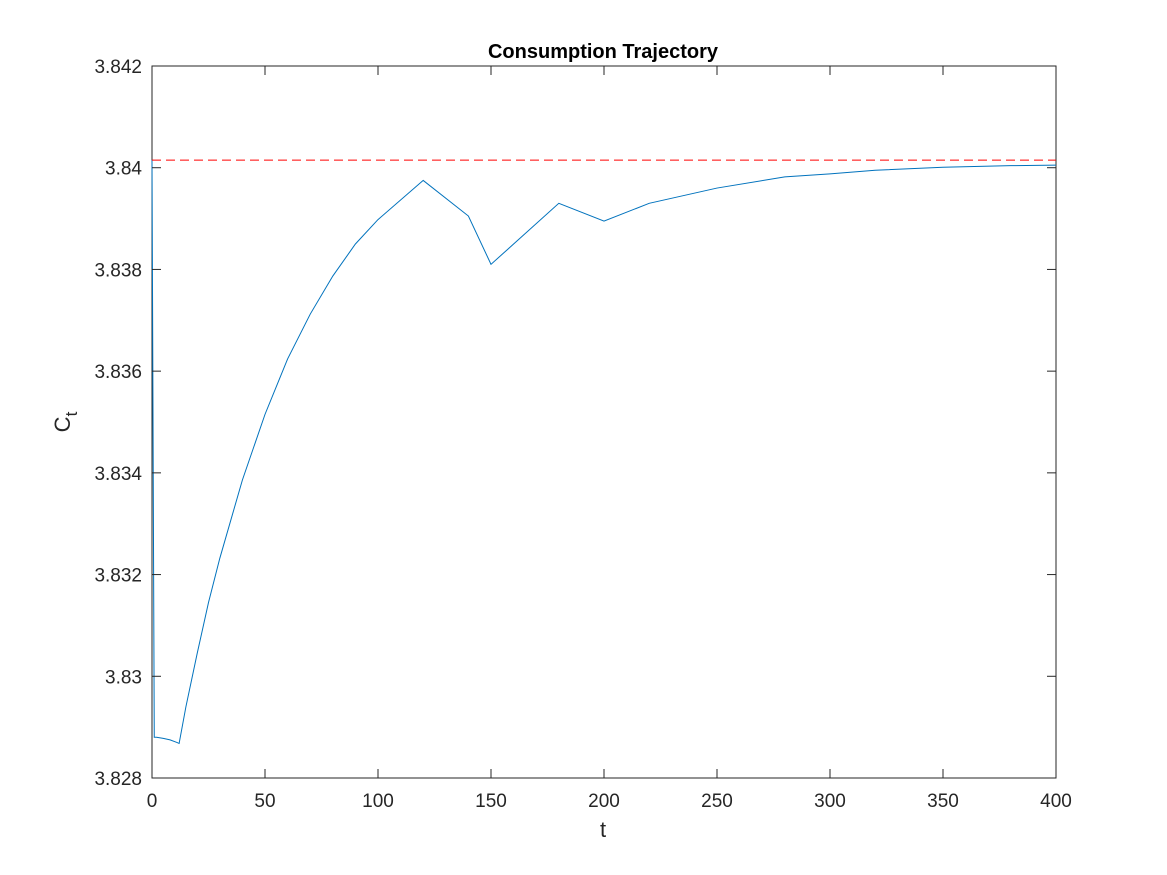 The image size is (1167, 875). What do you see at coordinates (830, 801) in the screenshot?
I see `x-tick-label: 300` at bounding box center [830, 801].